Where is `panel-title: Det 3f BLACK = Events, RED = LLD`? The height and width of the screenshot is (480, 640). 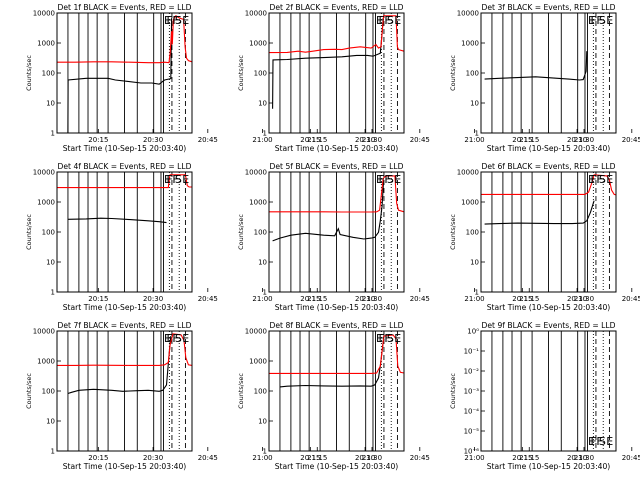 panel-title: Det 3f BLACK = Events, RED = LLD is located at coordinates (549, 7).